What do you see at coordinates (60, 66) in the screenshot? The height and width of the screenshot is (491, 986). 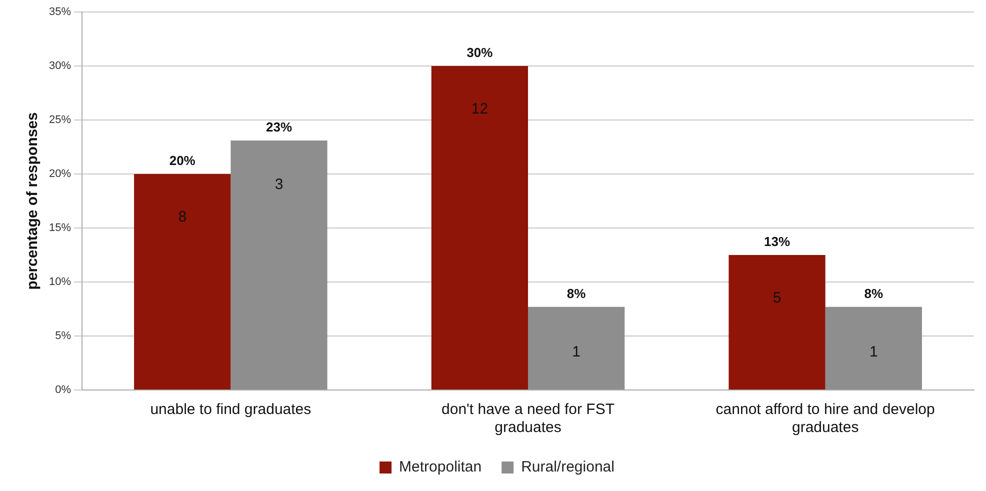 I see `y-tick-label: 30%` at bounding box center [60, 66].